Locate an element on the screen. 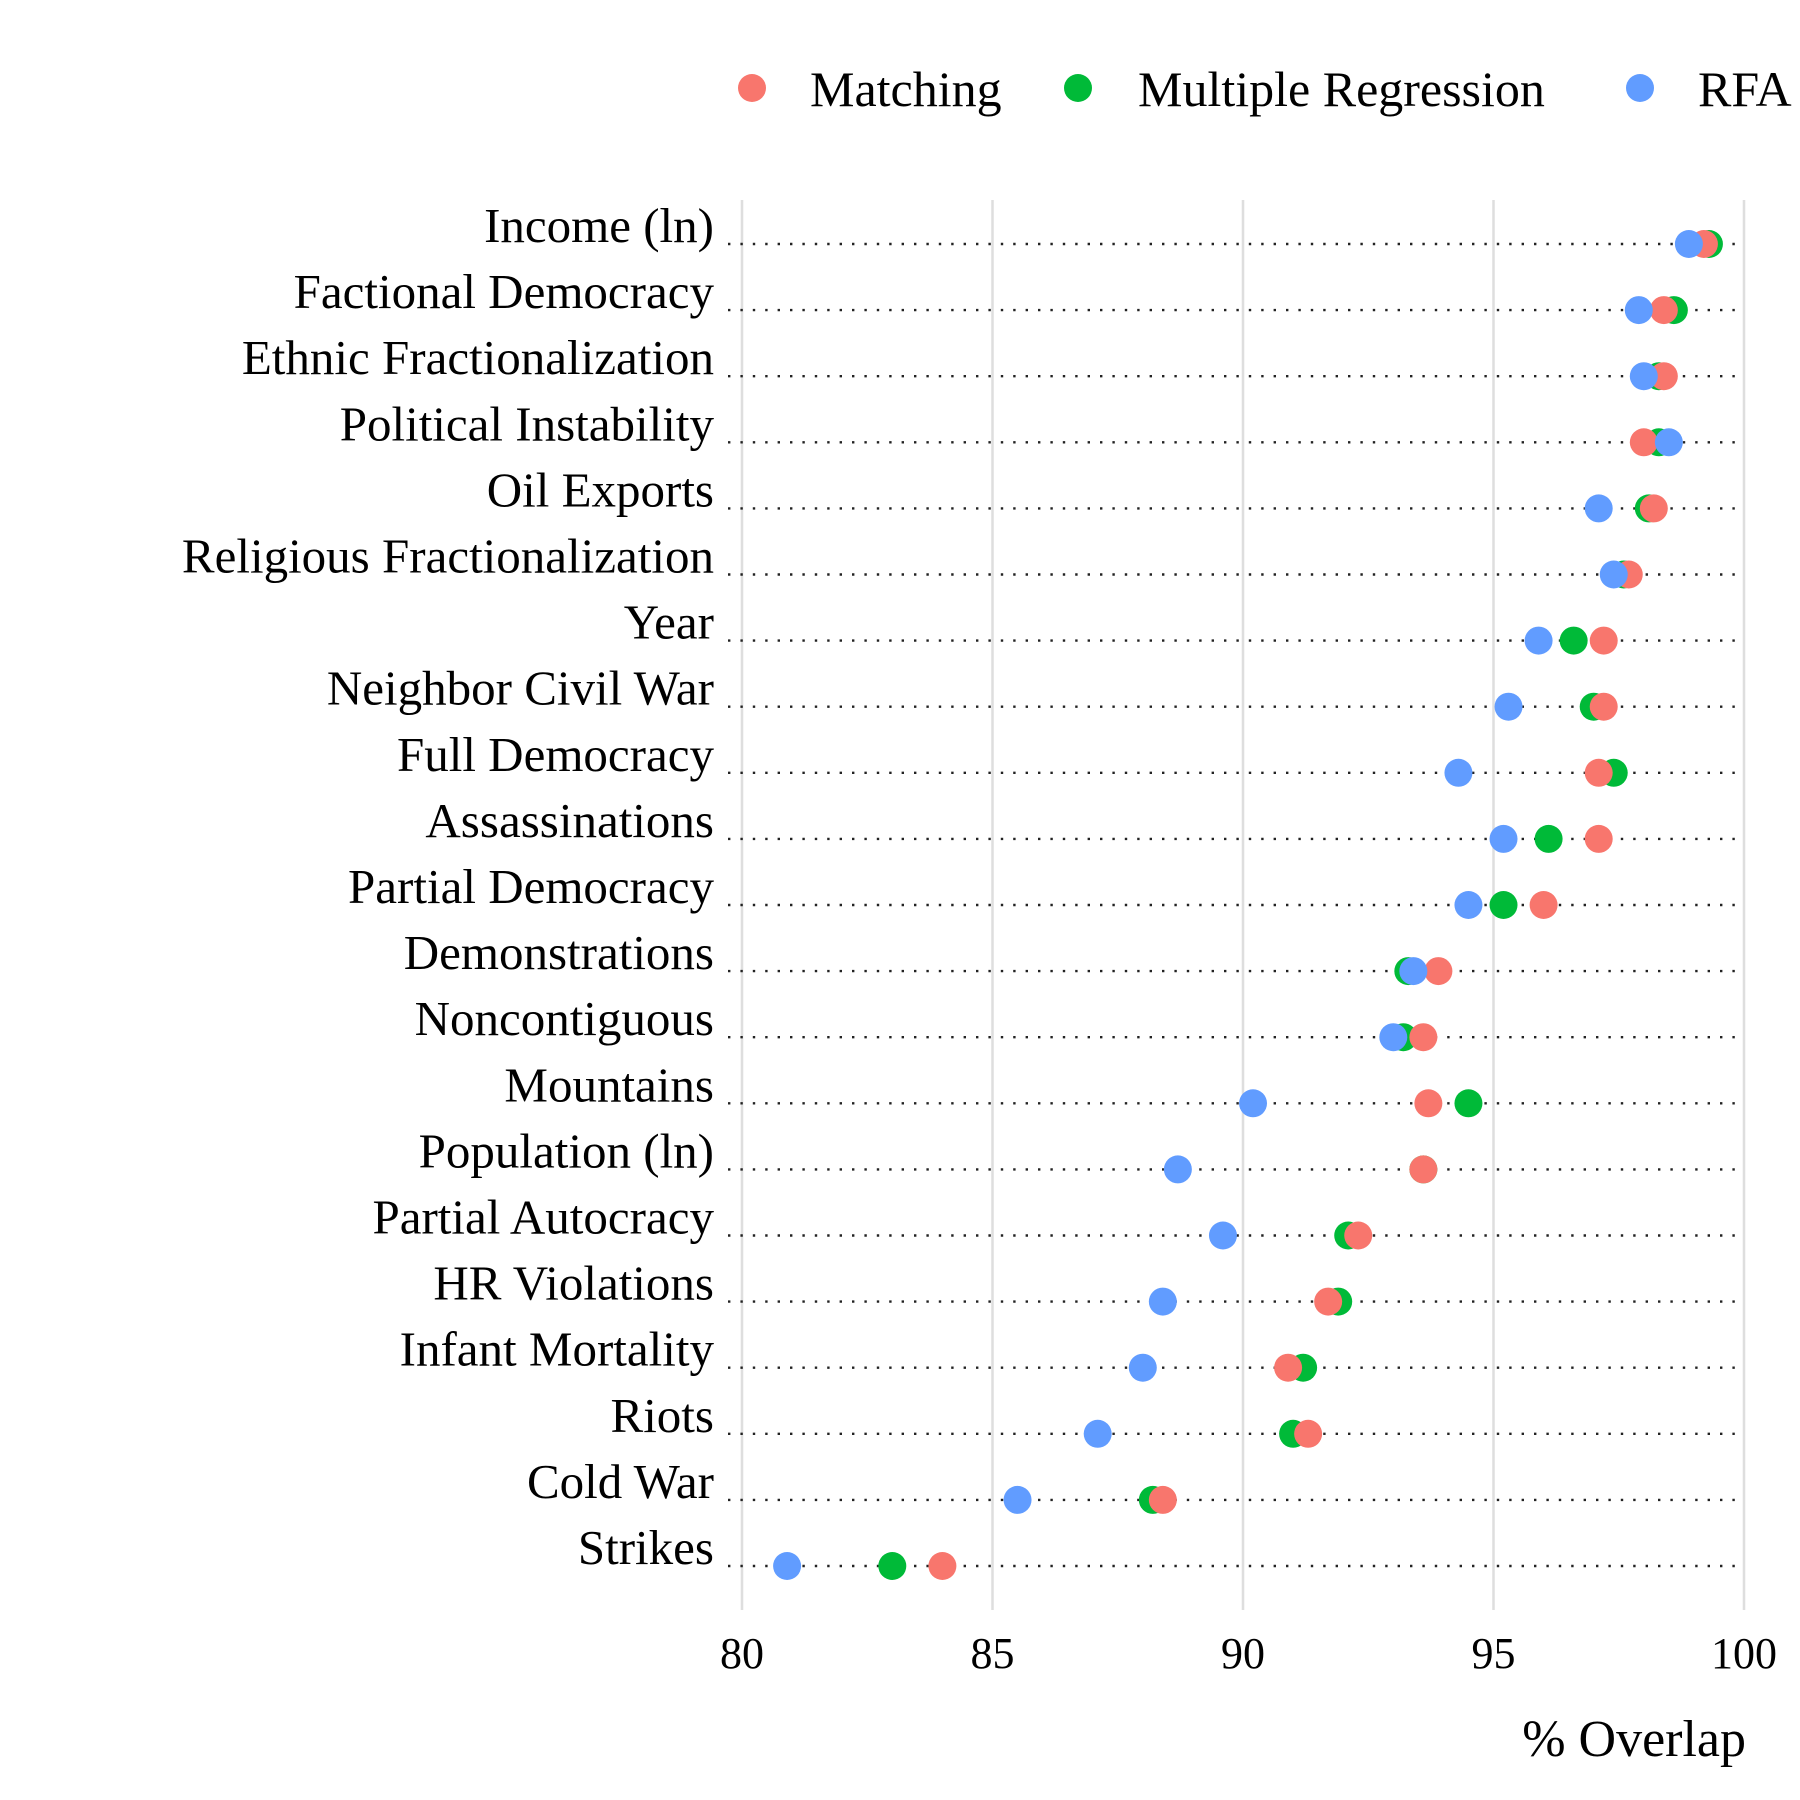 The height and width of the screenshot is (1800, 1800). category-label-12: Noncontiguous is located at coordinates (564, 1018).